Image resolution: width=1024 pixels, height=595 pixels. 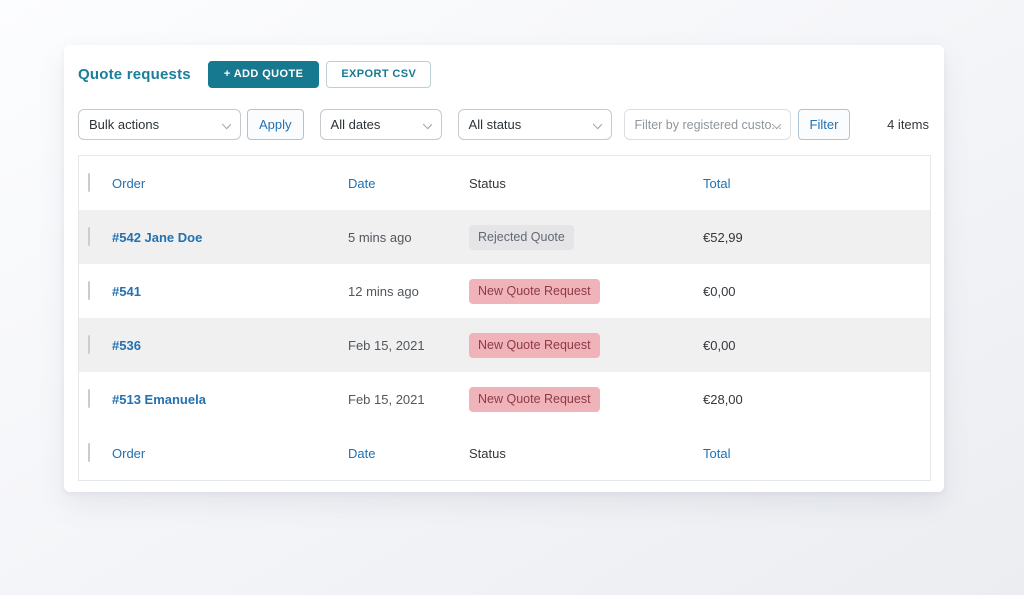 I want to click on export-csv-button: EXPORT CSV, so click(x=379, y=74).